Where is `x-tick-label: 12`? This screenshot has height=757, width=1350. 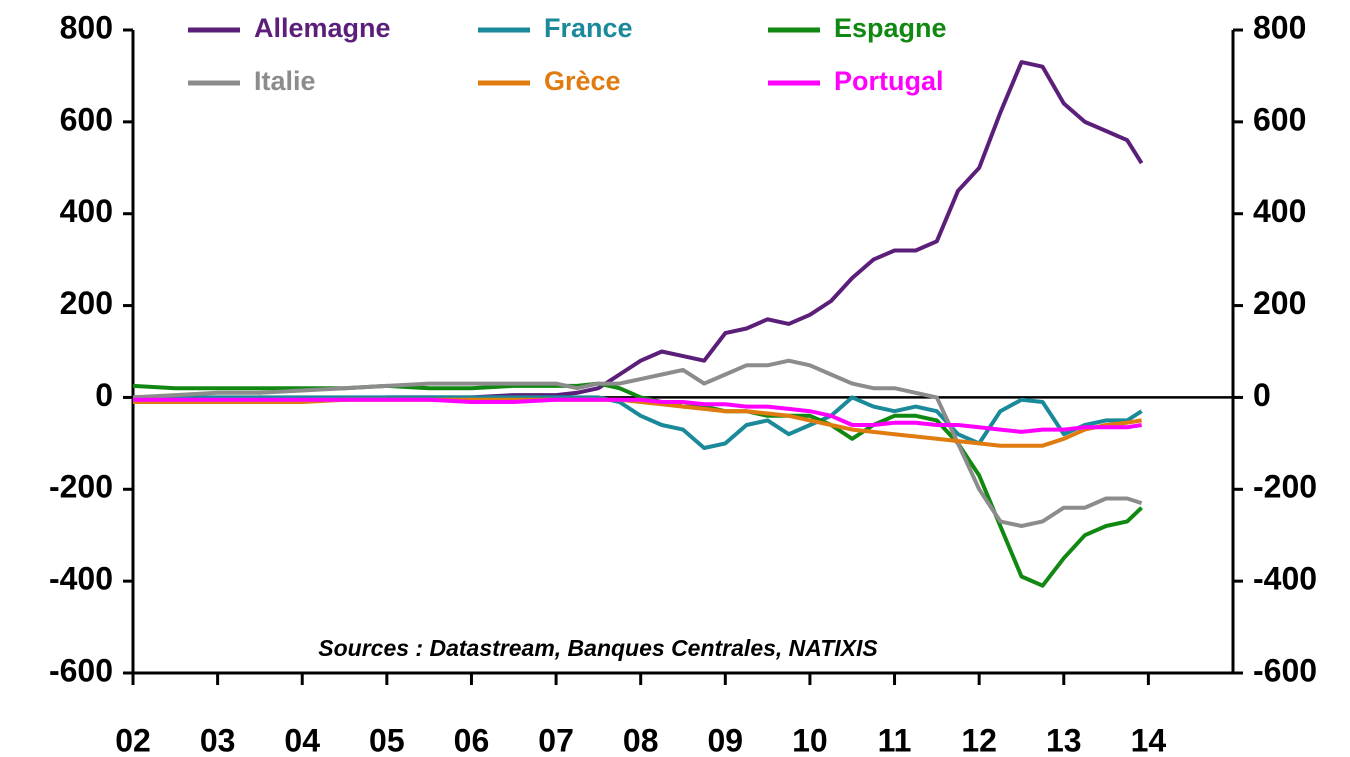
x-tick-label: 12 is located at coordinates (979, 739).